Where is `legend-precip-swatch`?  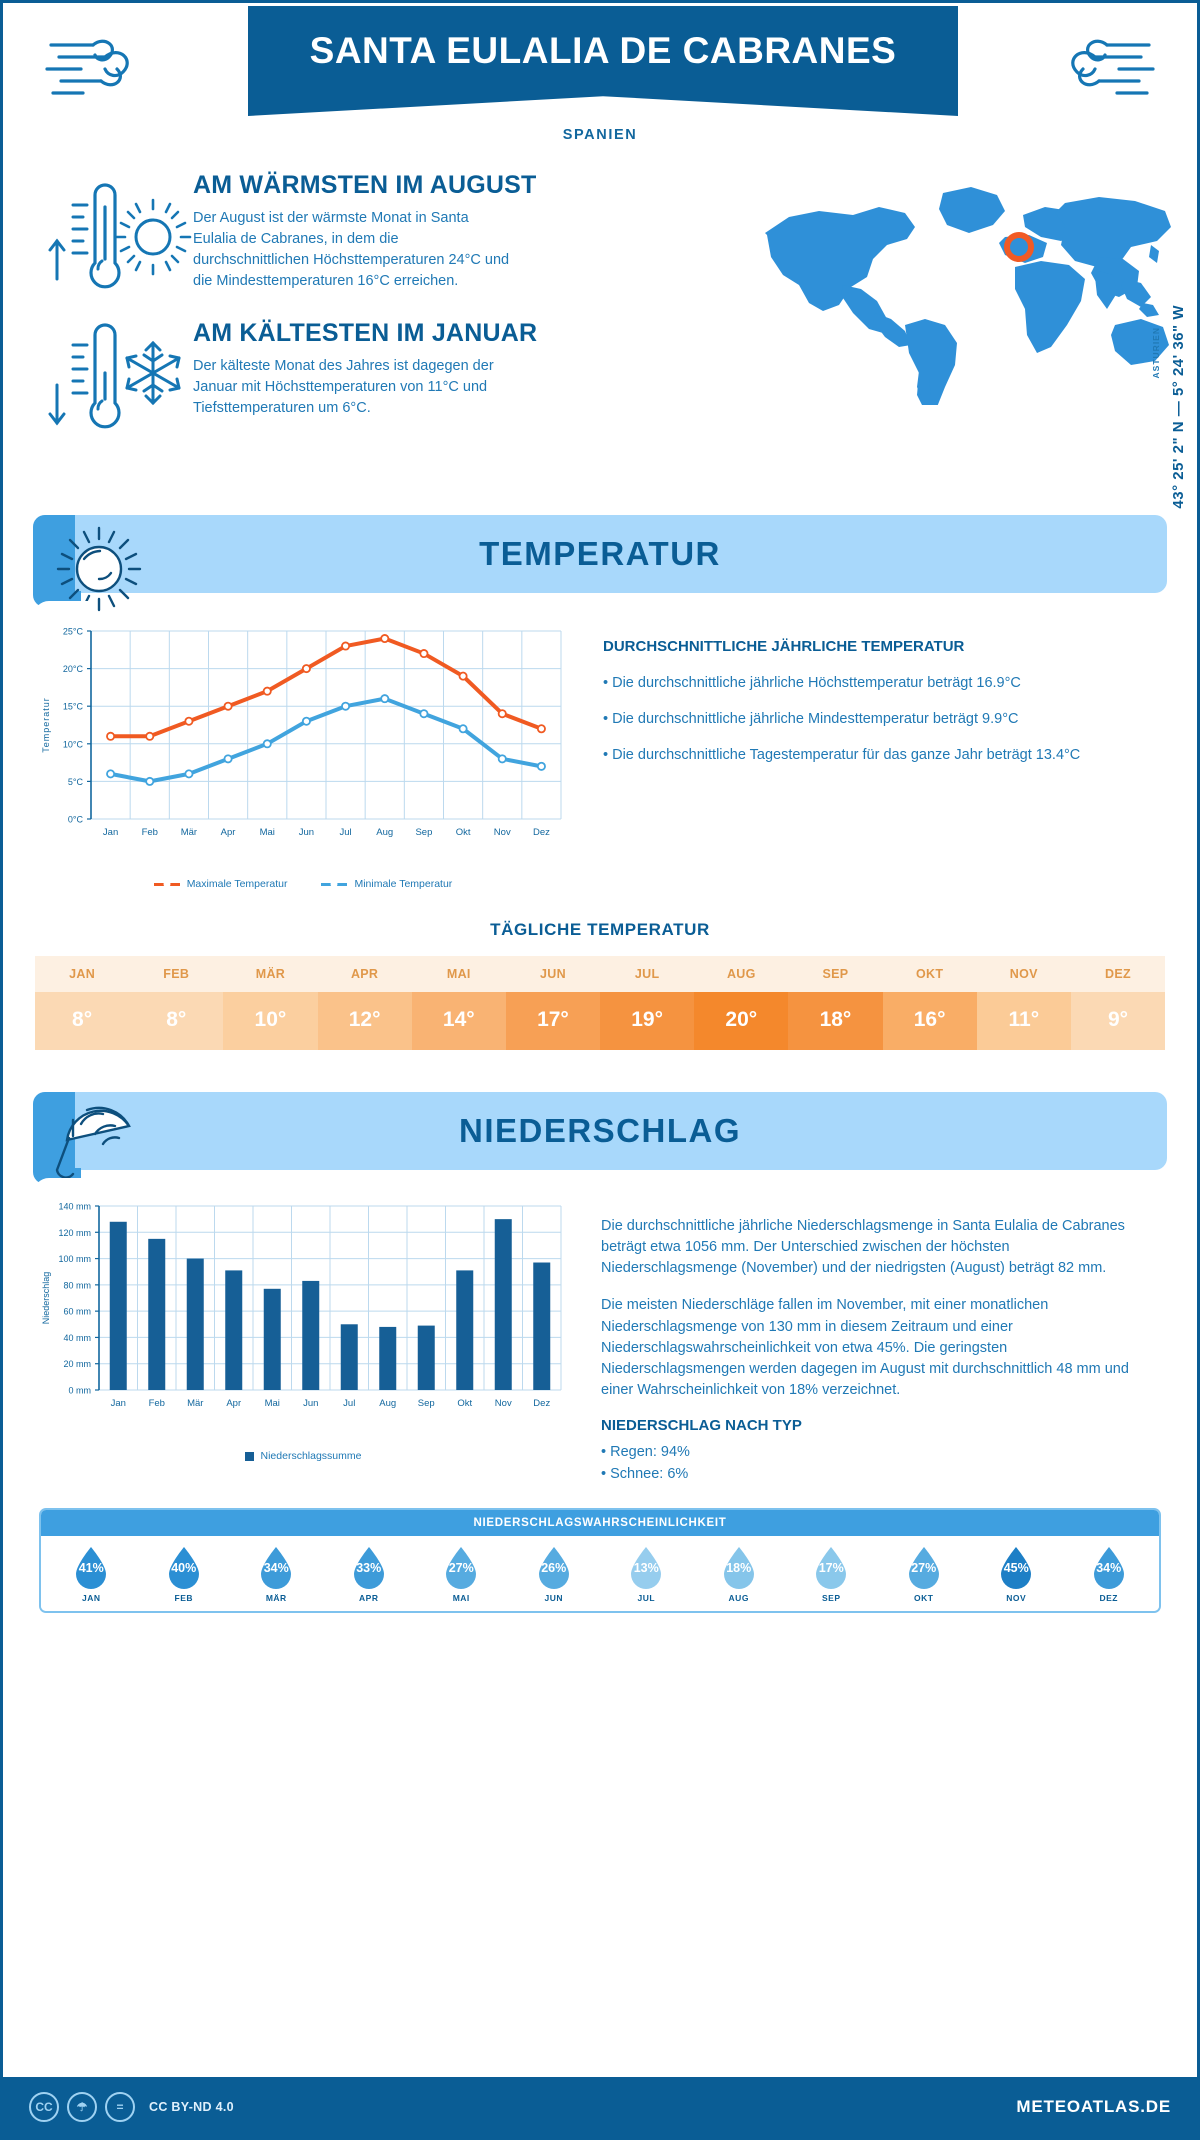
legend-precip-swatch is located at coordinates (249, 1456).